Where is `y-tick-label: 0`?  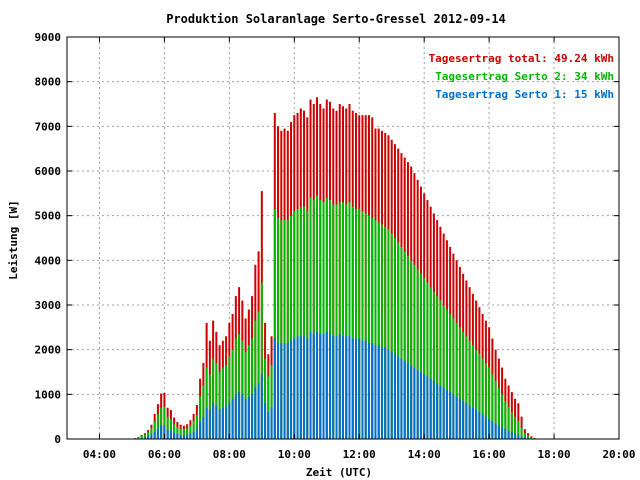
y-tick-label: 0 is located at coordinates (57, 439).